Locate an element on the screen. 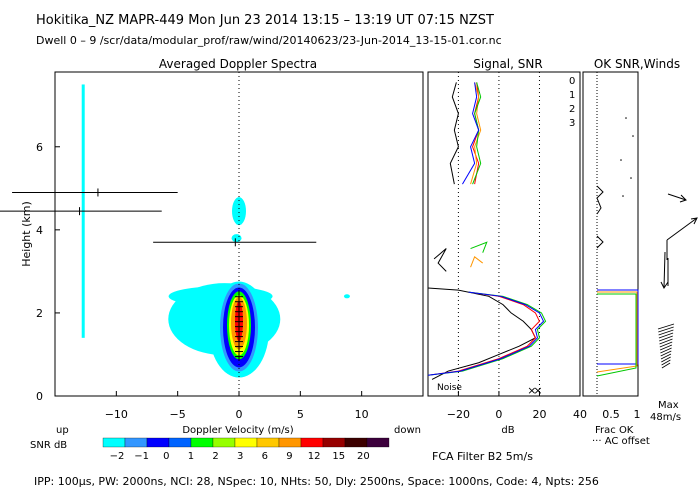  signal-x-label: dB is located at coordinates (507, 430).